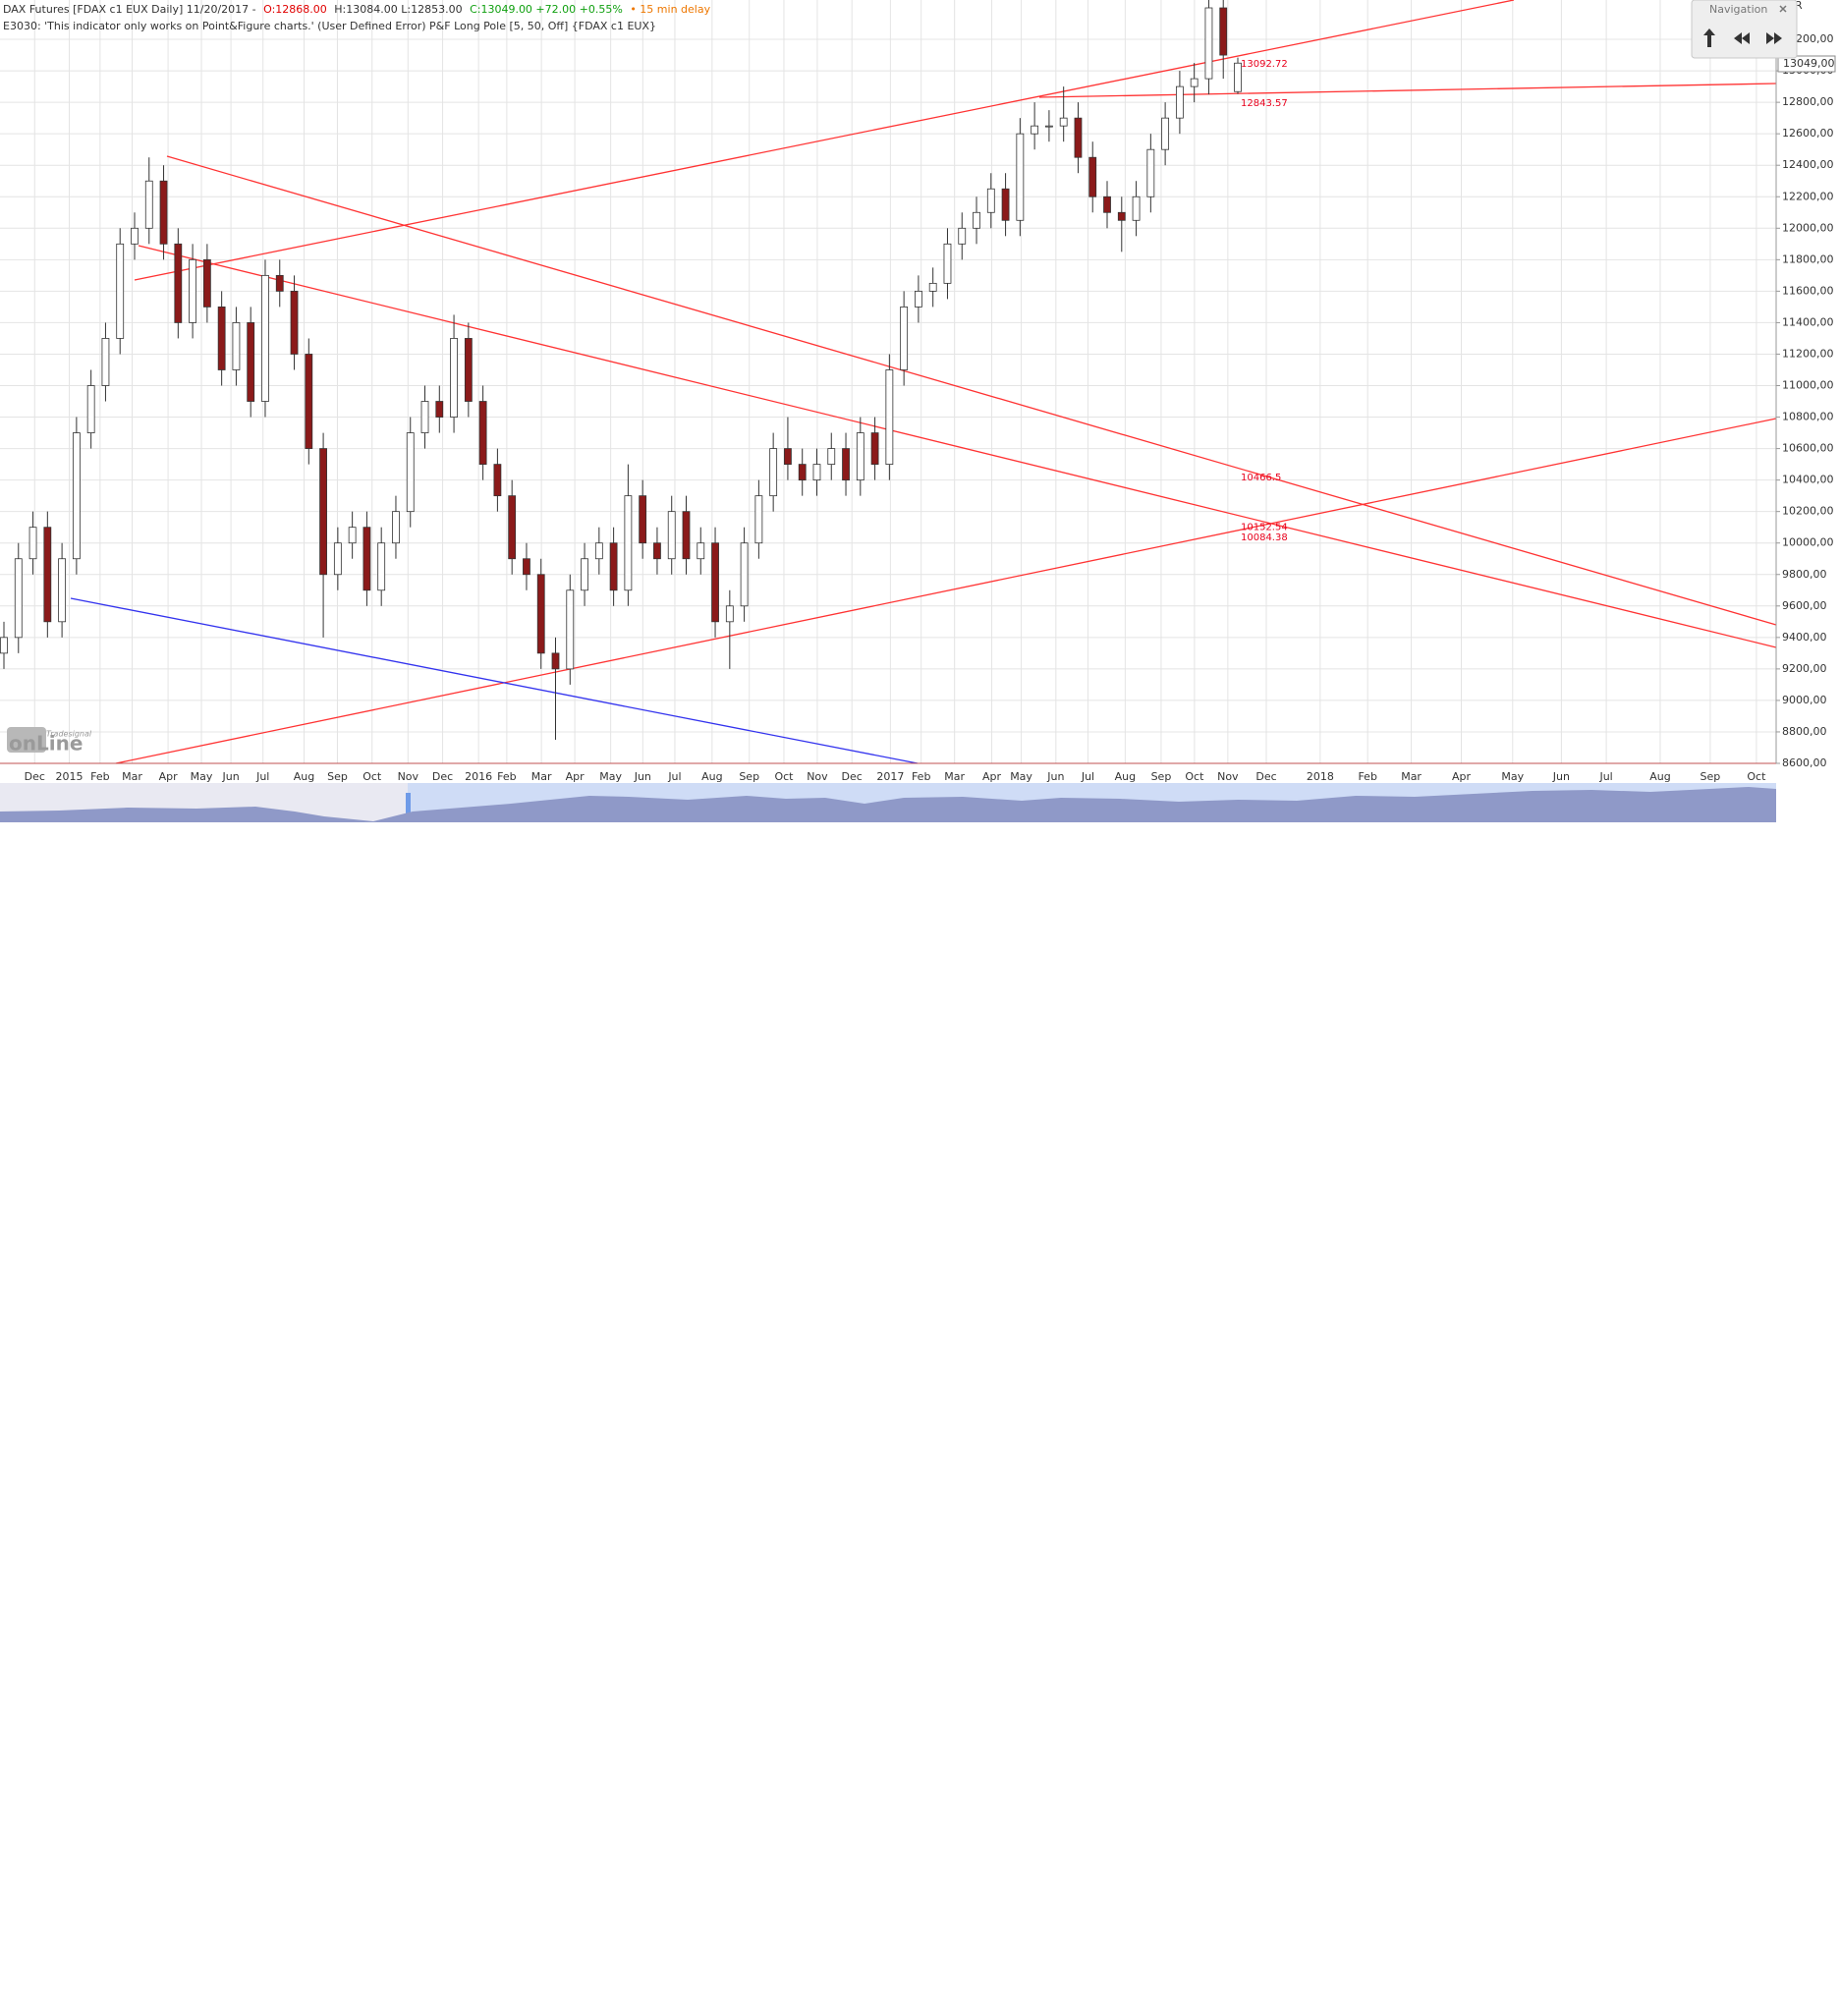 Image resolution: width=1840 pixels, height=2016 pixels. What do you see at coordinates (1265, 527) in the screenshot?
I see `price-annotation: 10152.54` at bounding box center [1265, 527].